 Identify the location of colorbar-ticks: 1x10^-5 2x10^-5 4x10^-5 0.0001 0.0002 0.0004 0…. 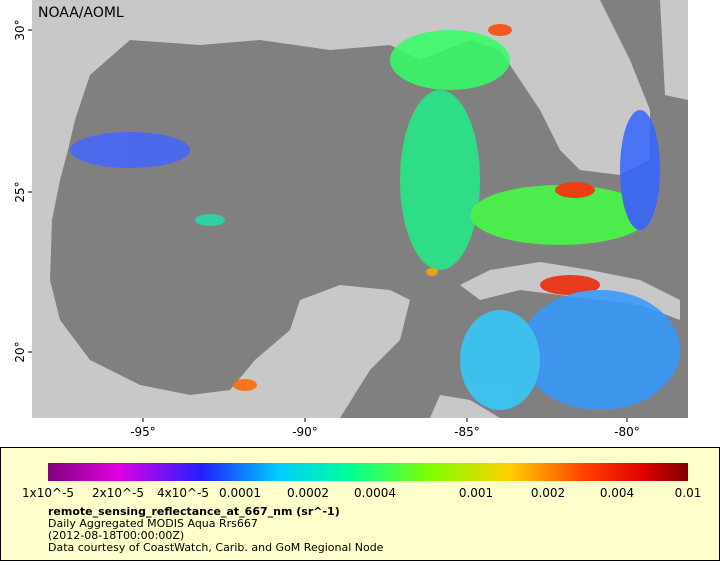
(361, 493).